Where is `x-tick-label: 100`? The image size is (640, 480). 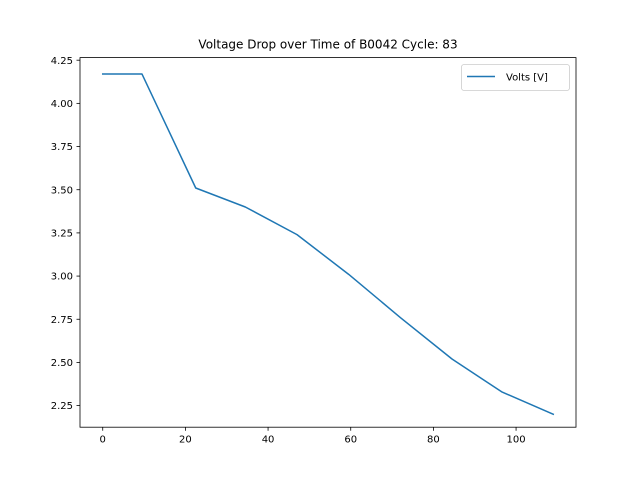
x-tick-label: 100 is located at coordinates (516, 440).